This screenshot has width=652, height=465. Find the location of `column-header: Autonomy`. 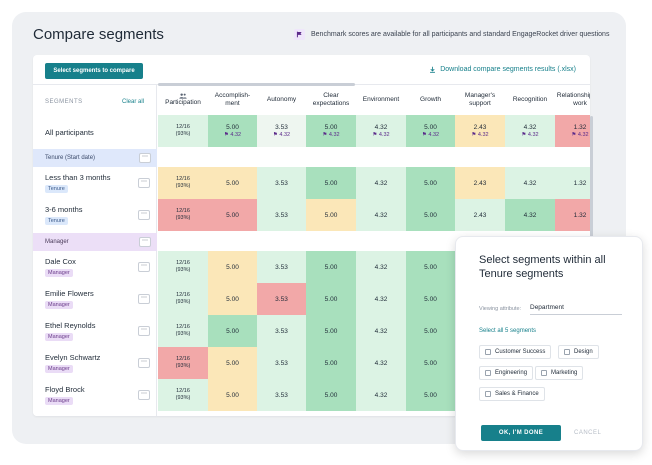

column-header: Autonomy is located at coordinates (281, 100).